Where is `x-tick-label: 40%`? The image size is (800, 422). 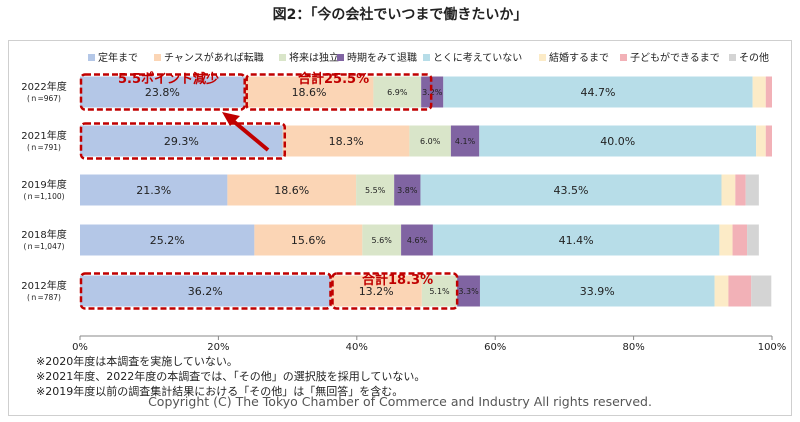 x-tick-label: 40% is located at coordinates (357, 347).